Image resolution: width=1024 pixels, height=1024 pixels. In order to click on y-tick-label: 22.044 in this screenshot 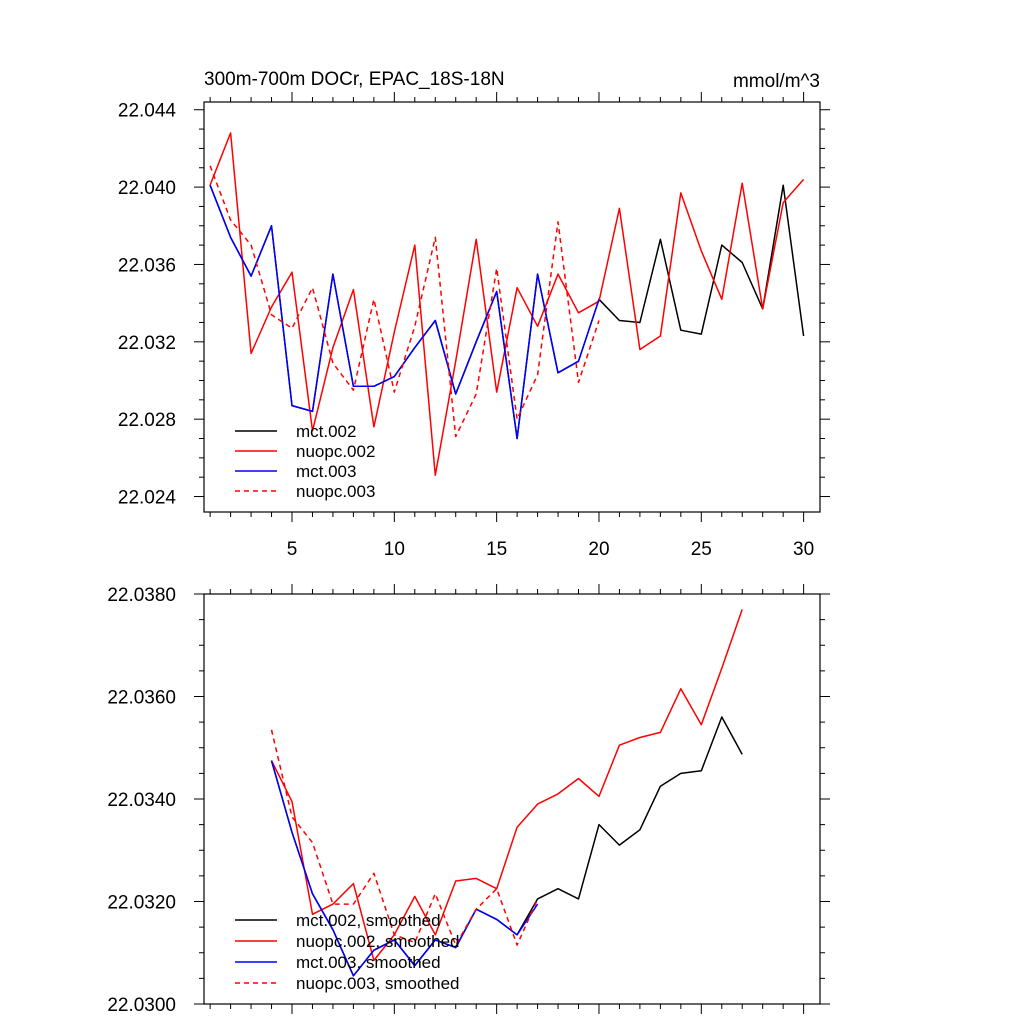, I will do `click(147, 111)`.